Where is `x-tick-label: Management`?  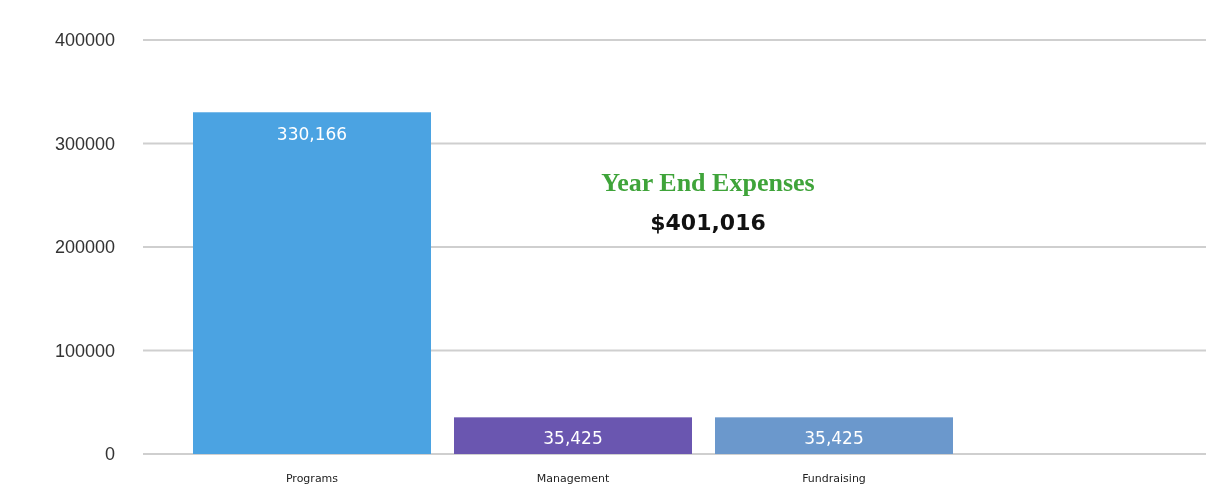
x-tick-label: Management is located at coordinates (573, 478).